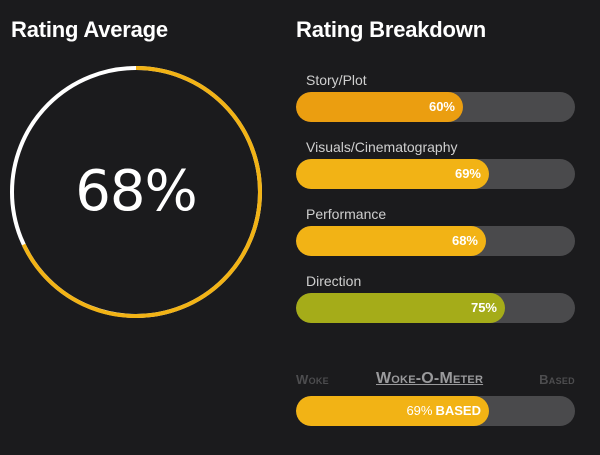 The width and height of the screenshot is (600, 455). I want to click on breakdown-bar-track: 60%, so click(435, 107).